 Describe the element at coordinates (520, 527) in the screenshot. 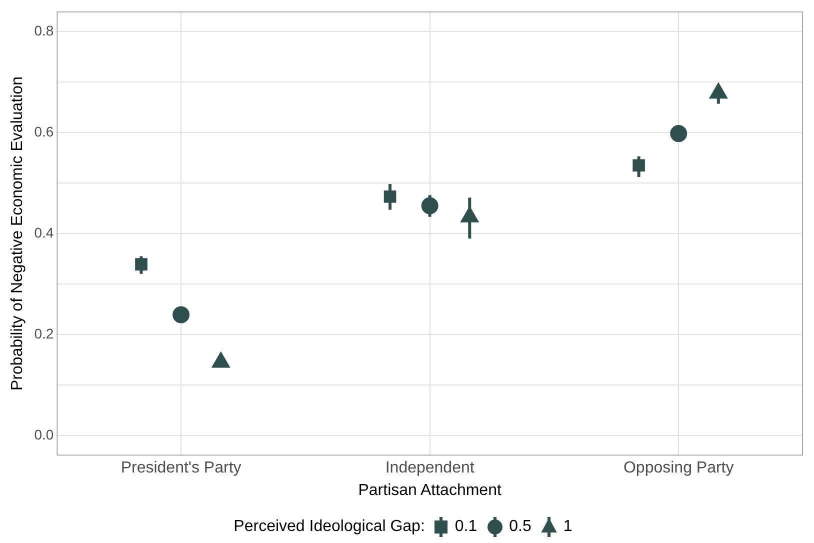

I see `legend-label: 0.5` at that location.